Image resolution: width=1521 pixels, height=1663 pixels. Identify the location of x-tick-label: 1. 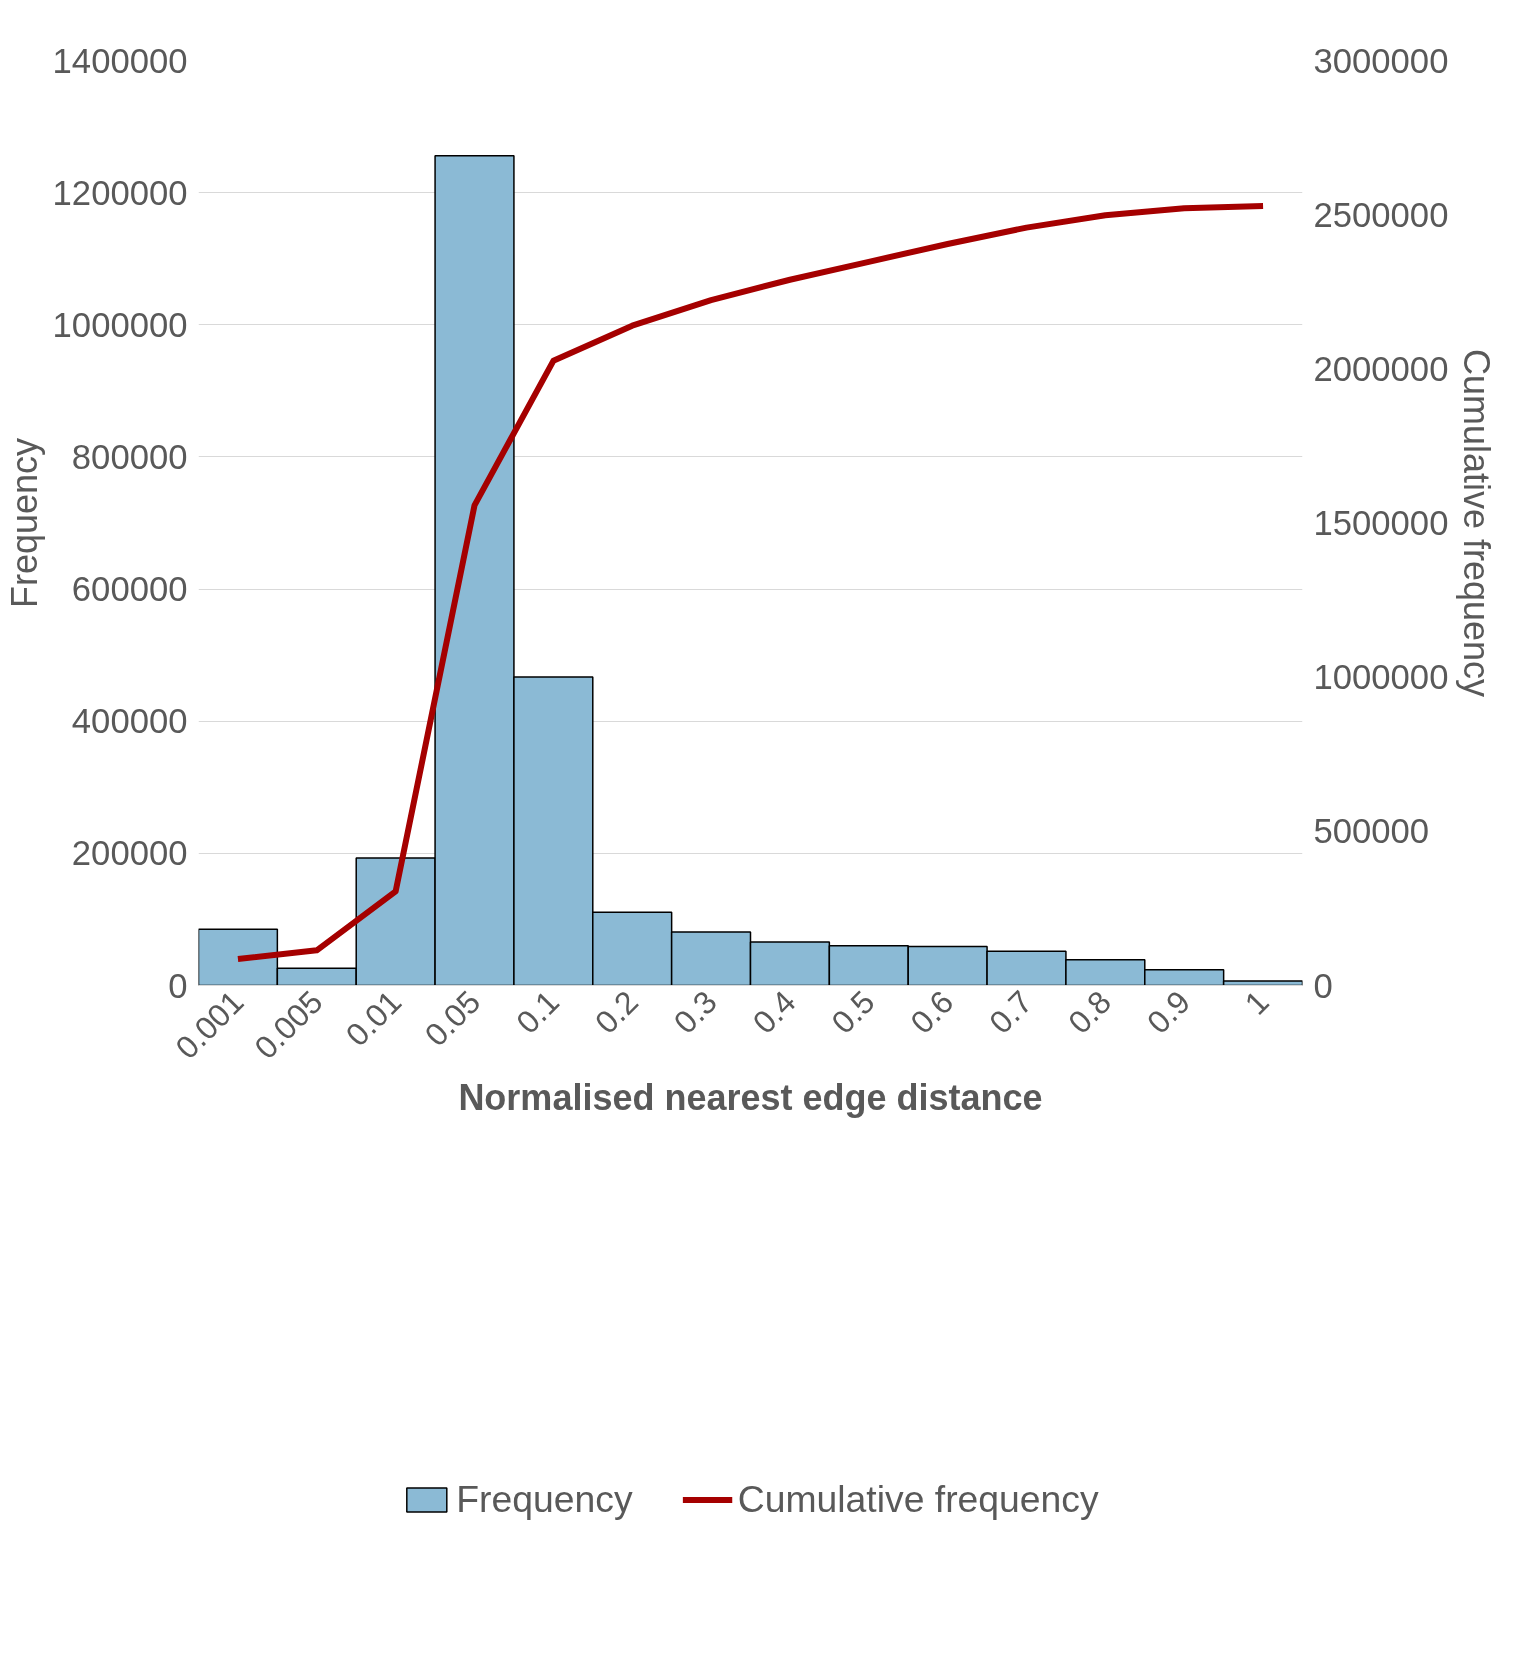
(1256, 1002).